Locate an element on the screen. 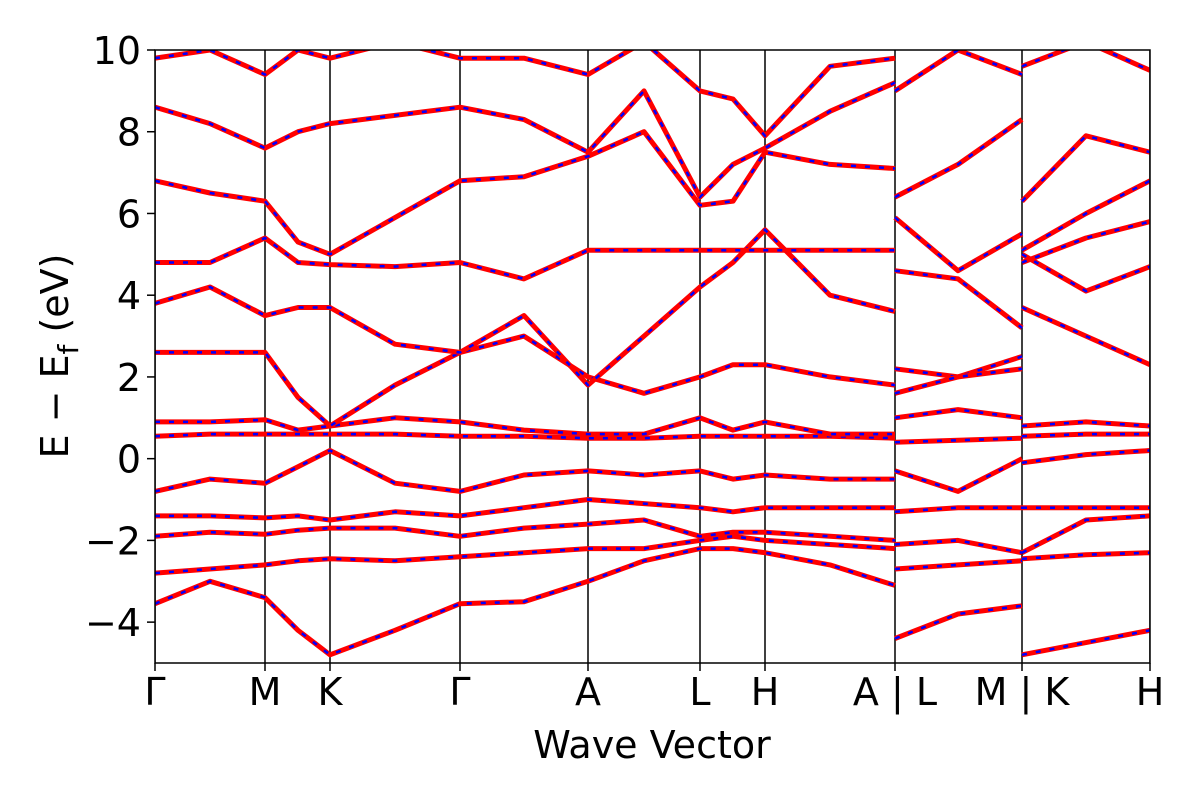 Image resolution: width=1200 pixels, height=800 pixels. y-tick-label: −4 is located at coordinates (113, 623).